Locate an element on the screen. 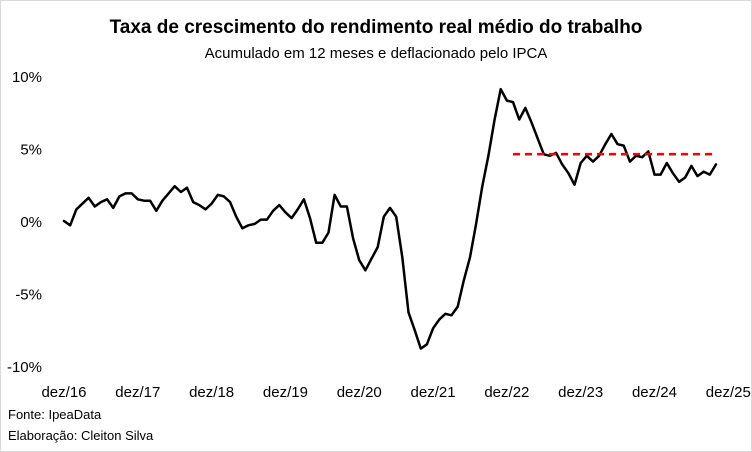  source-note: Fonte: IpeaData is located at coordinates (55, 414).